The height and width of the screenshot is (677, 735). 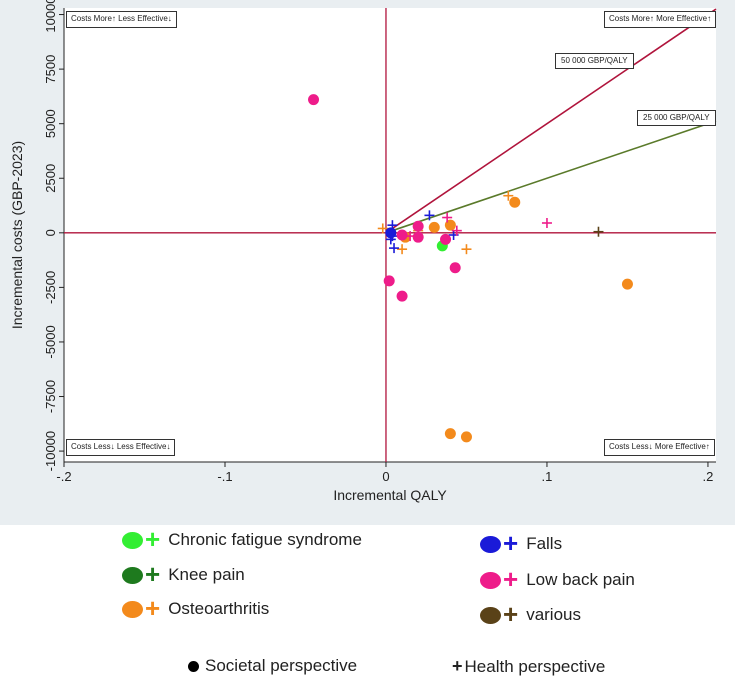 I want to click on legend-item-knee-pain: + Knee pain, so click(x=183, y=573).